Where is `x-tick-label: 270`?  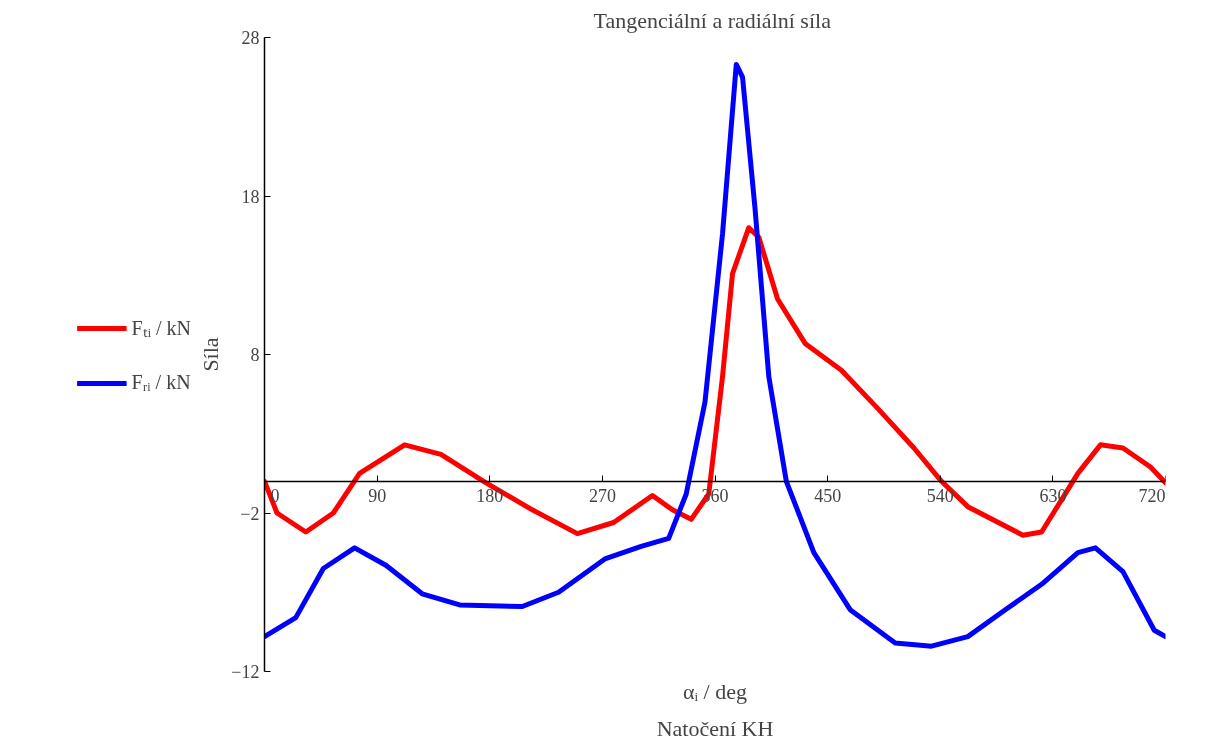
x-tick-label: 270 is located at coordinates (602, 496).